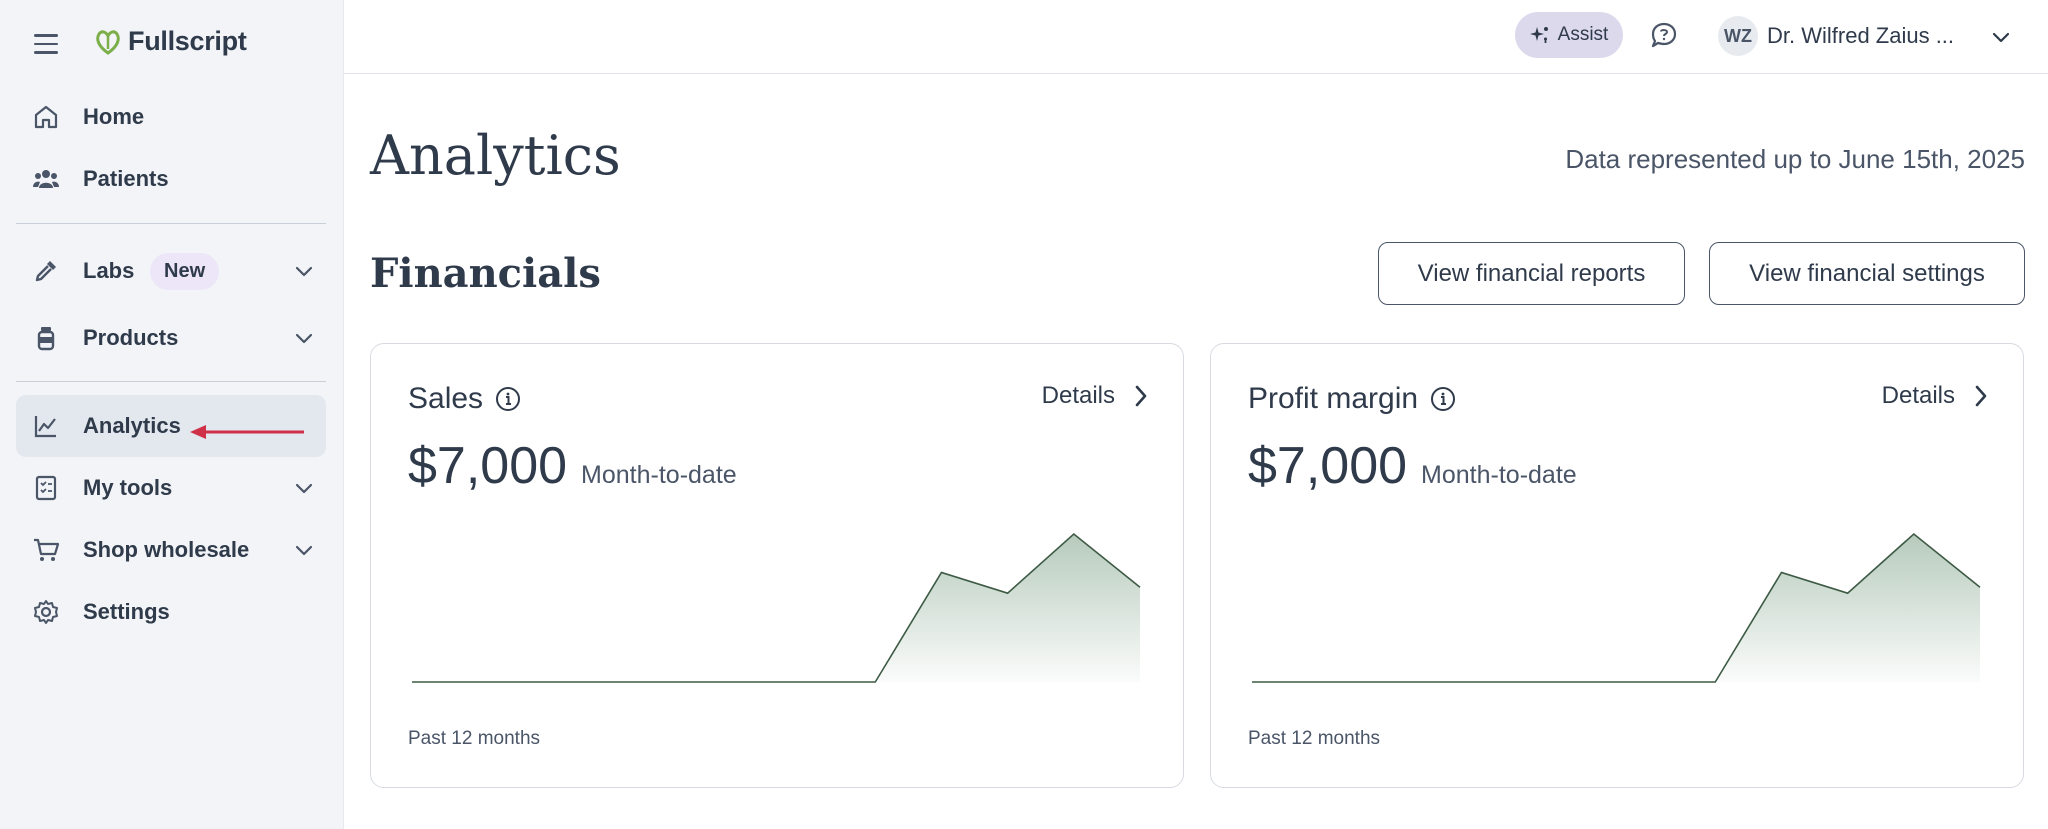 Image resolution: width=2048 pixels, height=829 pixels. I want to click on arrow-annotation-icon, so click(247, 432).